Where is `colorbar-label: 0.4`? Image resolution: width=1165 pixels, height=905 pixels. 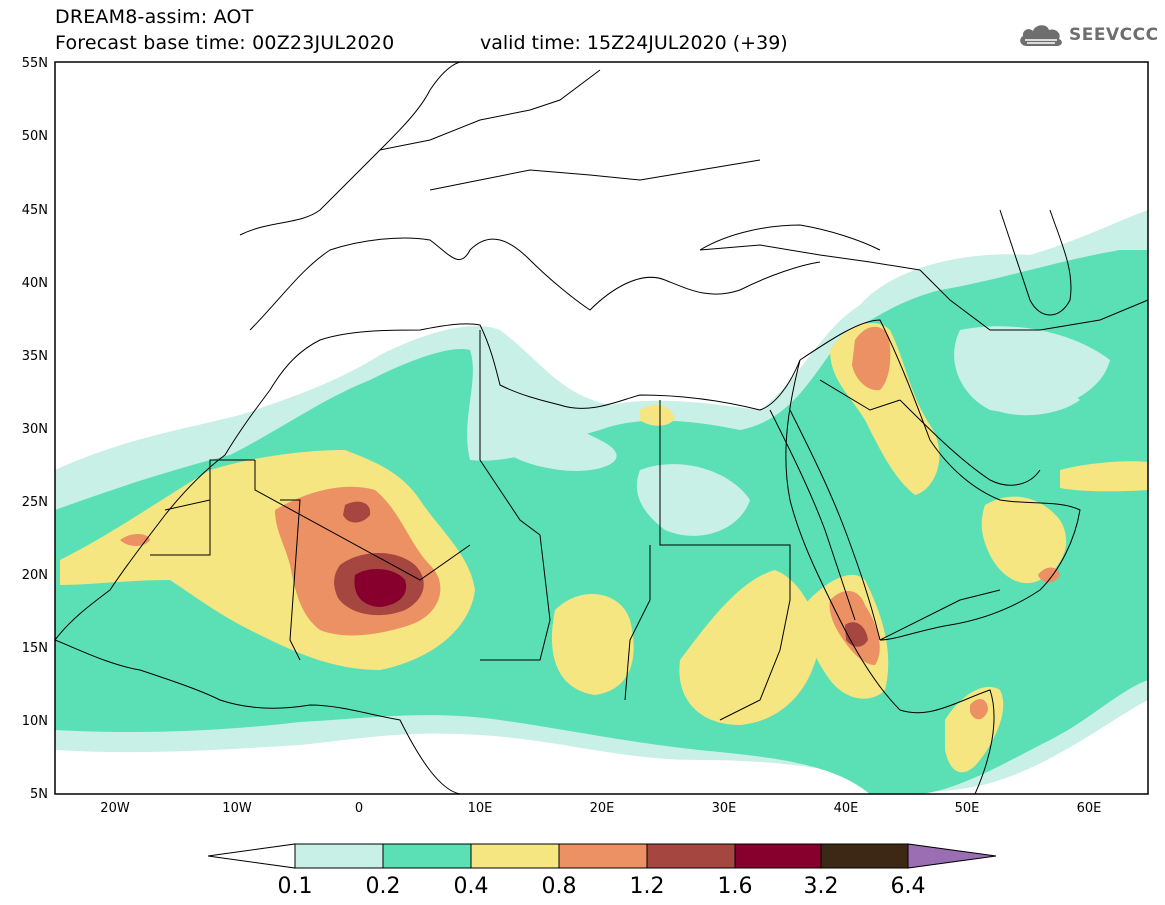 colorbar-label: 0.4 is located at coordinates (471, 886).